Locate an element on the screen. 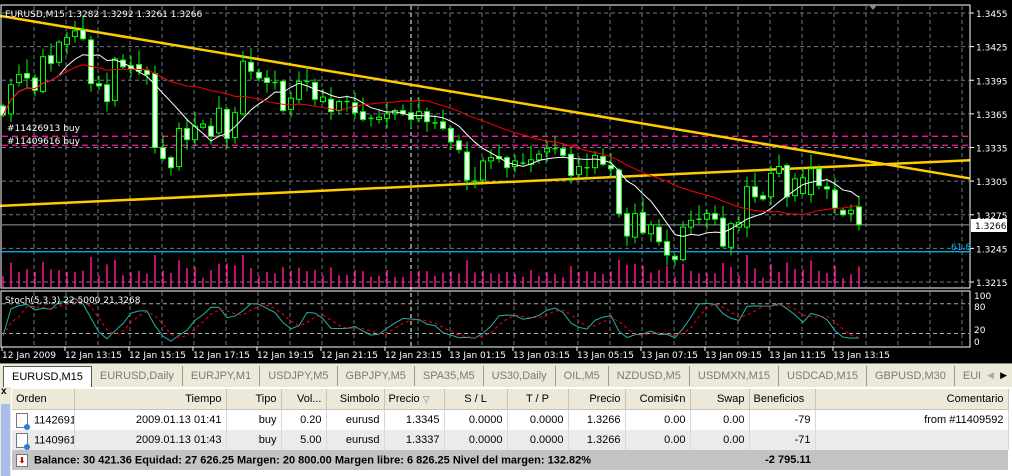  tab-spa35-m5: SPA35,M5 is located at coordinates (449, 375).